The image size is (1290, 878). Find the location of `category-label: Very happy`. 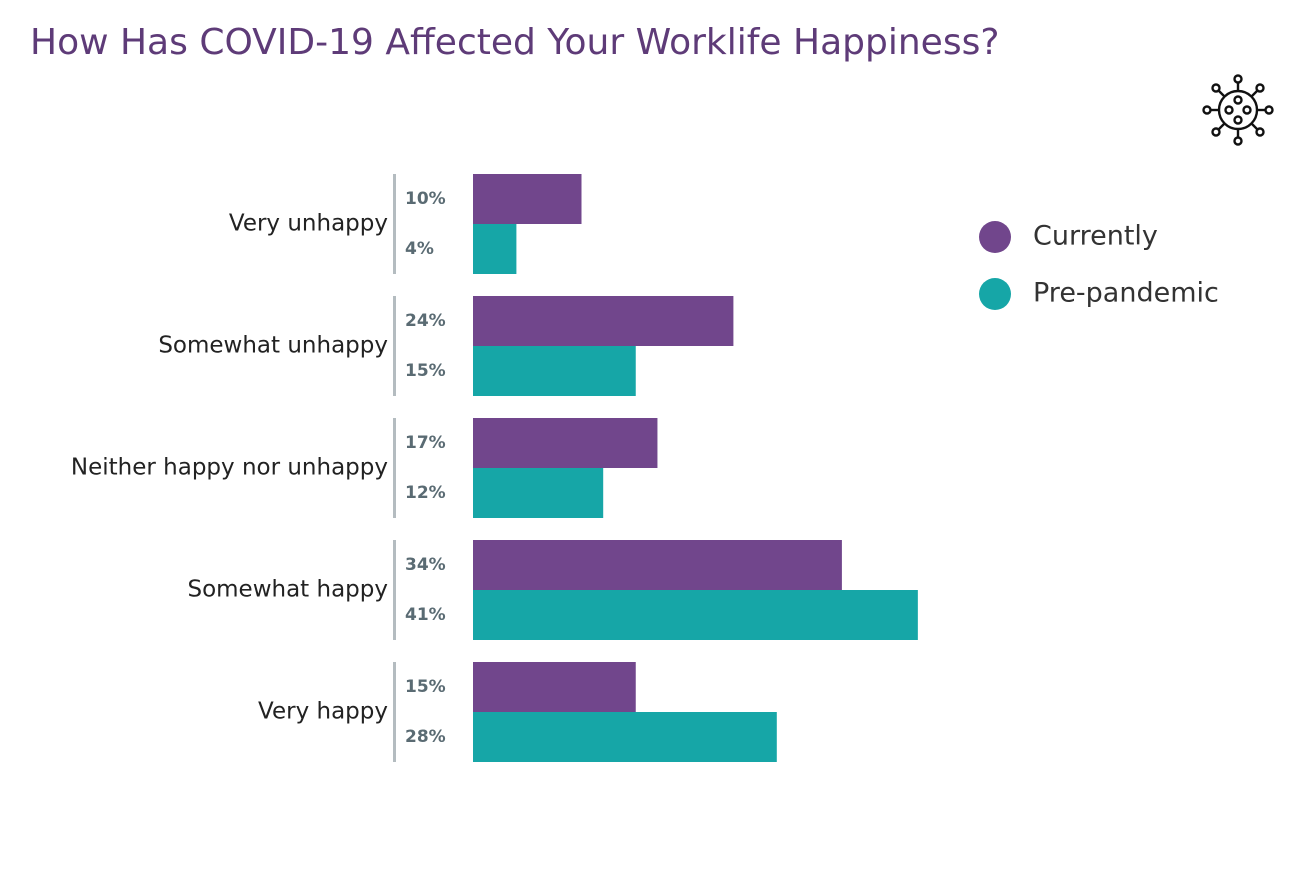

category-label: Very happy is located at coordinates (323, 712).